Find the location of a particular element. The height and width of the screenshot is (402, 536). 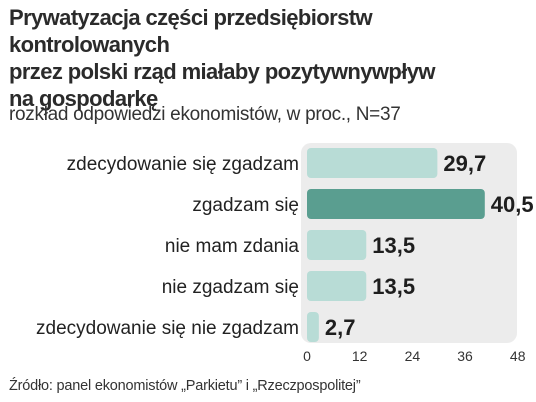

title-line-2: przez polski rząd miałaby pozytywnywpływ is located at coordinates (222, 71).